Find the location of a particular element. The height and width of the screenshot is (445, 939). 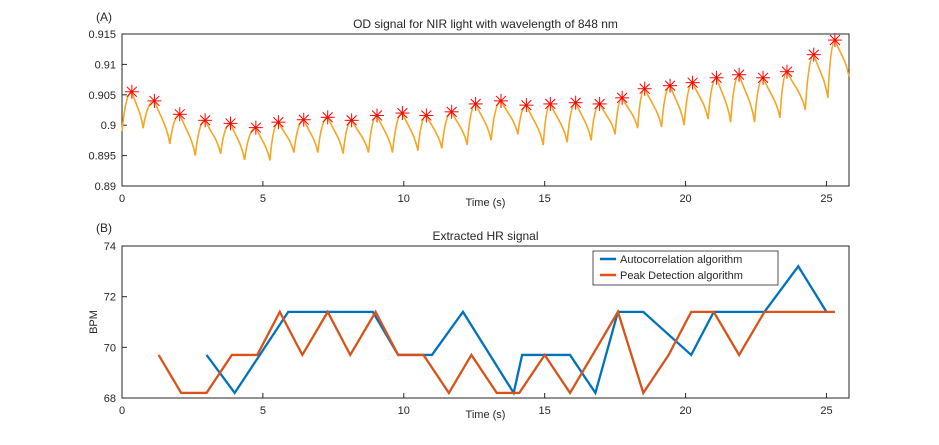

y-tick-label: 0.895 is located at coordinates (102, 157).